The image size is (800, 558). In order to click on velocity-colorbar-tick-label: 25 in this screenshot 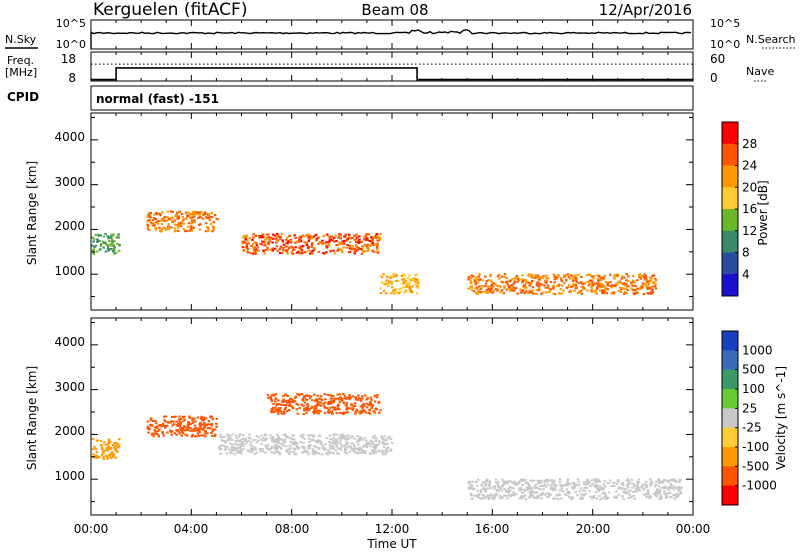, I will do `click(749, 408)`.